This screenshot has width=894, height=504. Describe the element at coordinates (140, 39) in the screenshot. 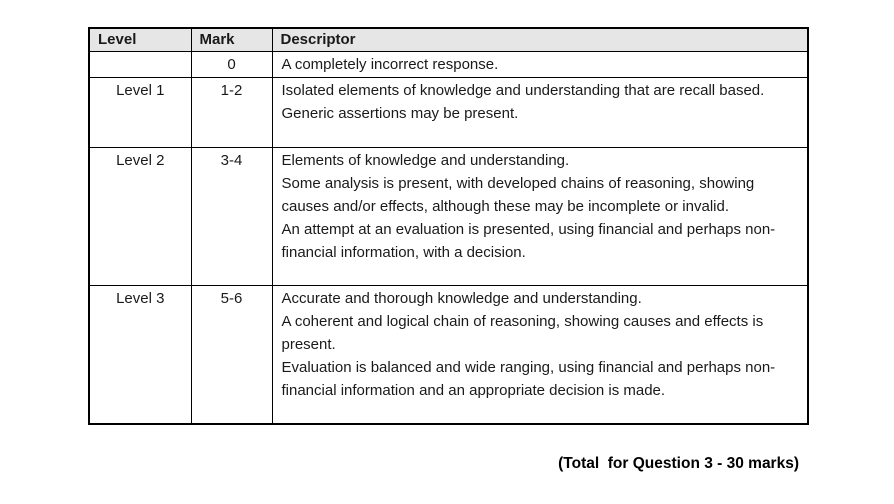

I see `header-level: Level` at that location.